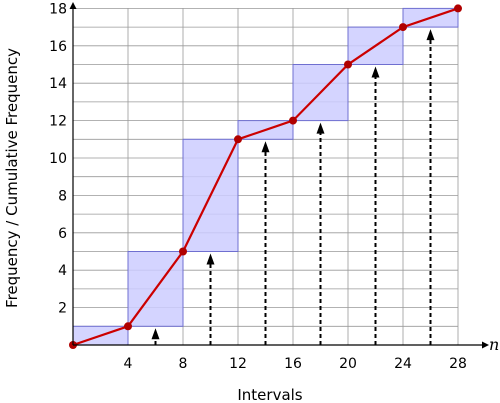 This screenshot has width=500, height=403. I want to click on y-tick-label: 6, so click(62, 234).